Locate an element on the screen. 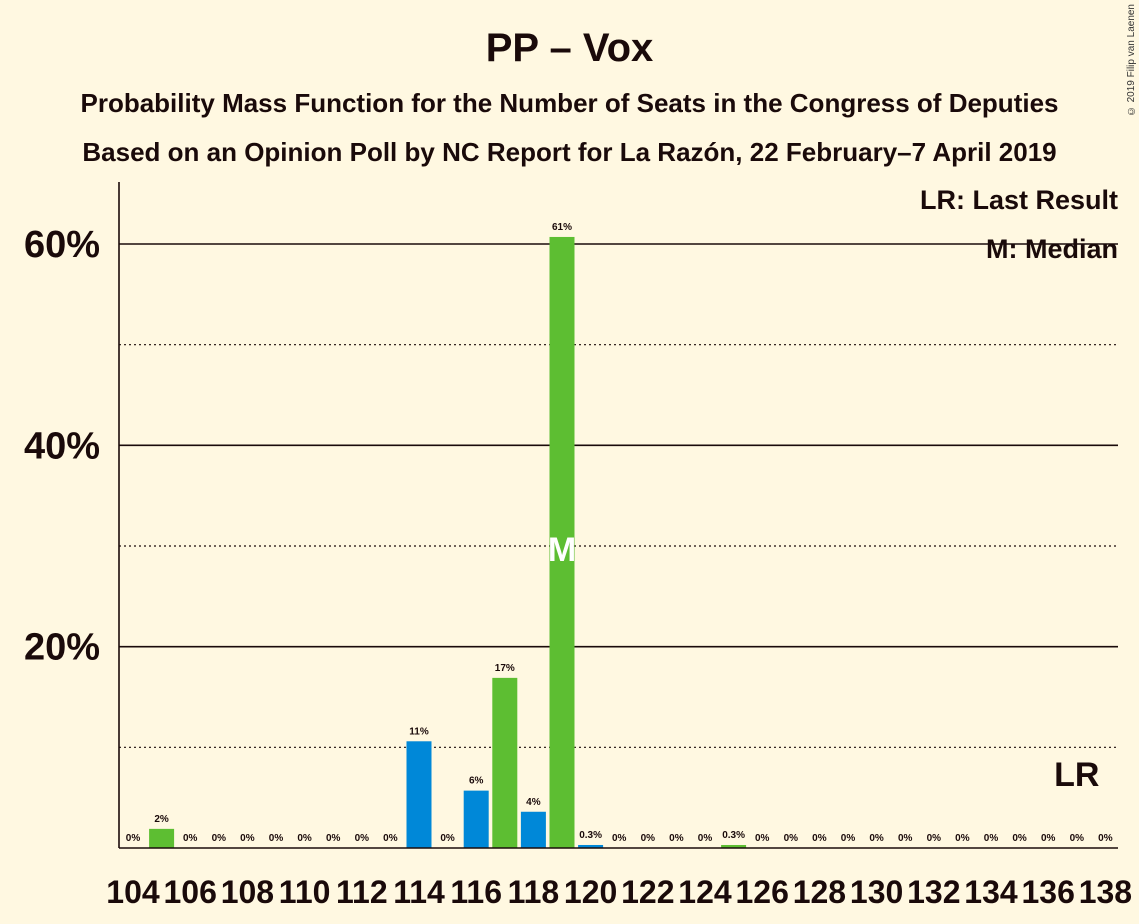  legend: LR: Last Result M: Median is located at coordinates (1019, 224).